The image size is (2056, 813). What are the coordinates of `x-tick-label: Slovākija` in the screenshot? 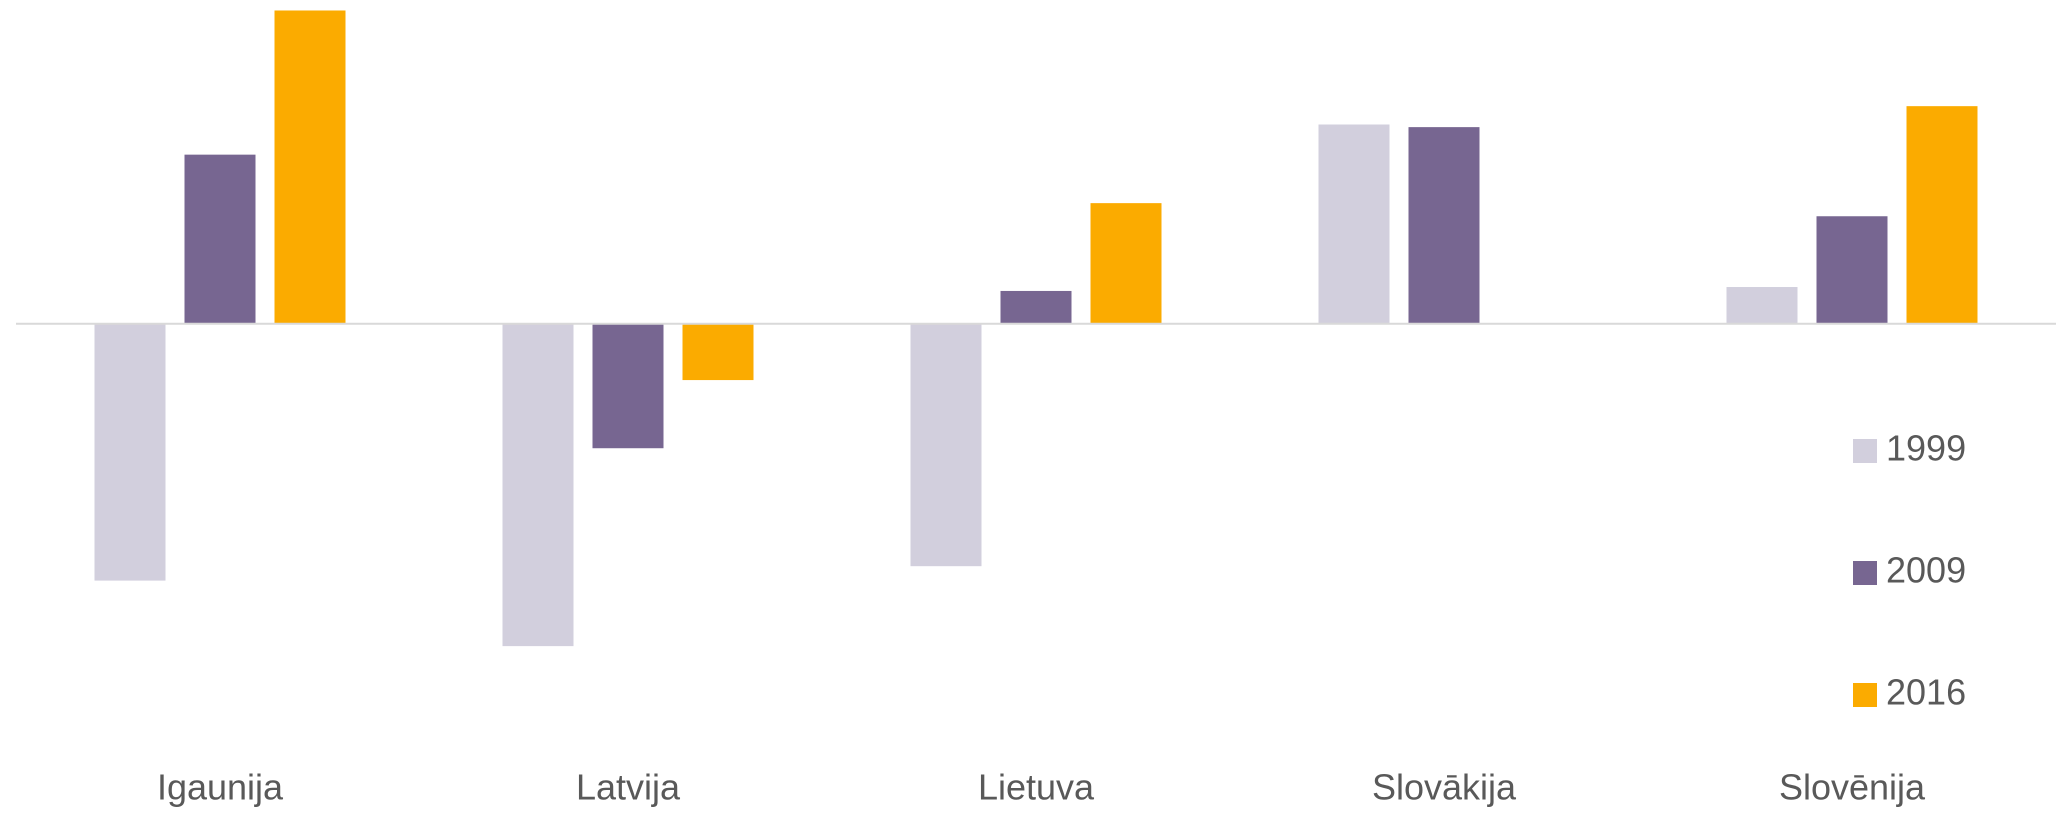 It's located at (1444, 787).